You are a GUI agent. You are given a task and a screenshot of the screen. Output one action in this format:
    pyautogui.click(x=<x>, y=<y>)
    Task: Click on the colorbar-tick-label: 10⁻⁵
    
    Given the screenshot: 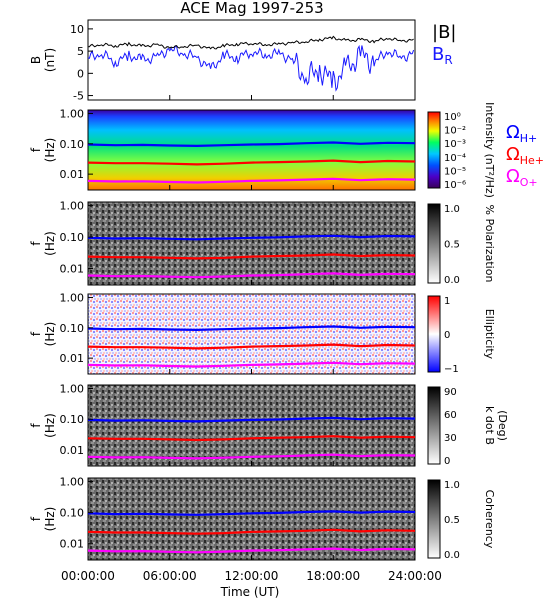 What is the action you would take?
    pyautogui.click(x=455, y=171)
    